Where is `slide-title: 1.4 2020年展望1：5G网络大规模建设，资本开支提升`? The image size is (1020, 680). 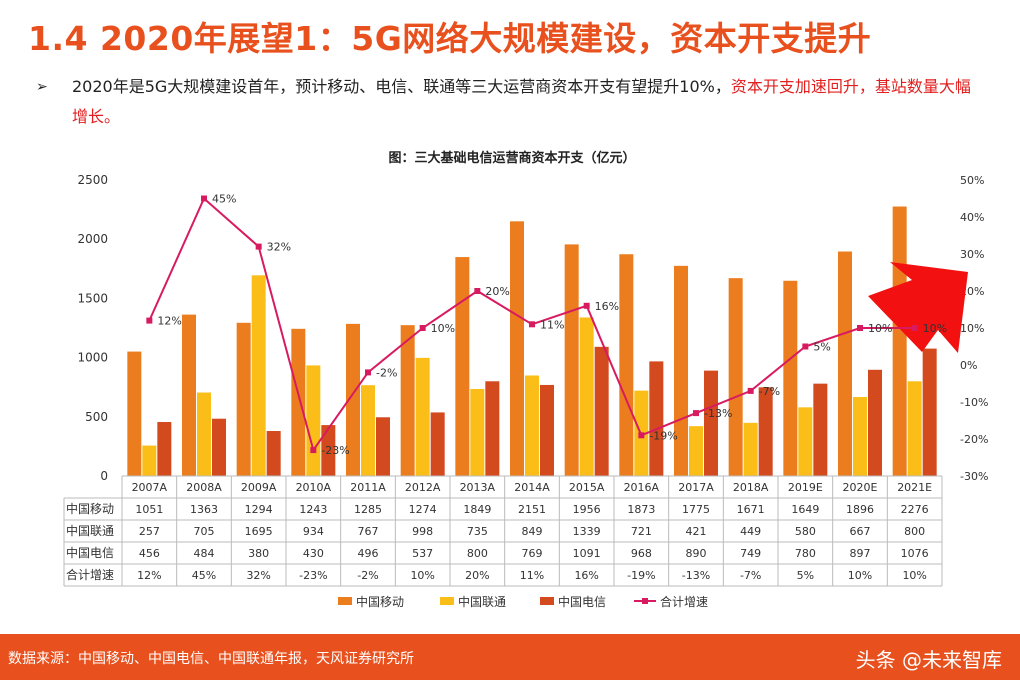
slide-title: 1.4 2020年展望1：5G网络大规模建设，资本开支提升 is located at coordinates (450, 38).